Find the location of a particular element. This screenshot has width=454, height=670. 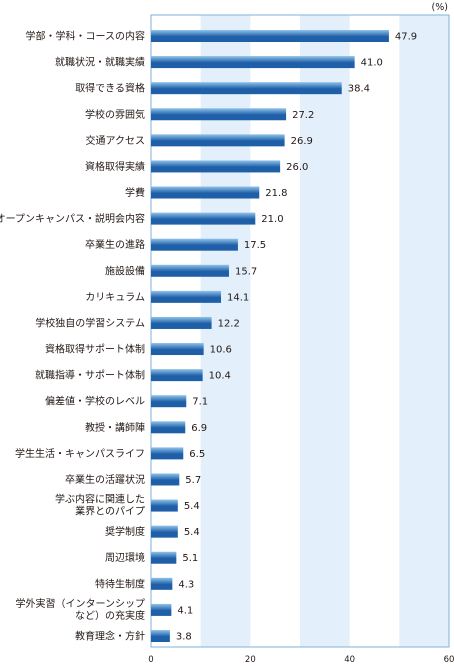

value-label: 26.0 is located at coordinates (297, 167).